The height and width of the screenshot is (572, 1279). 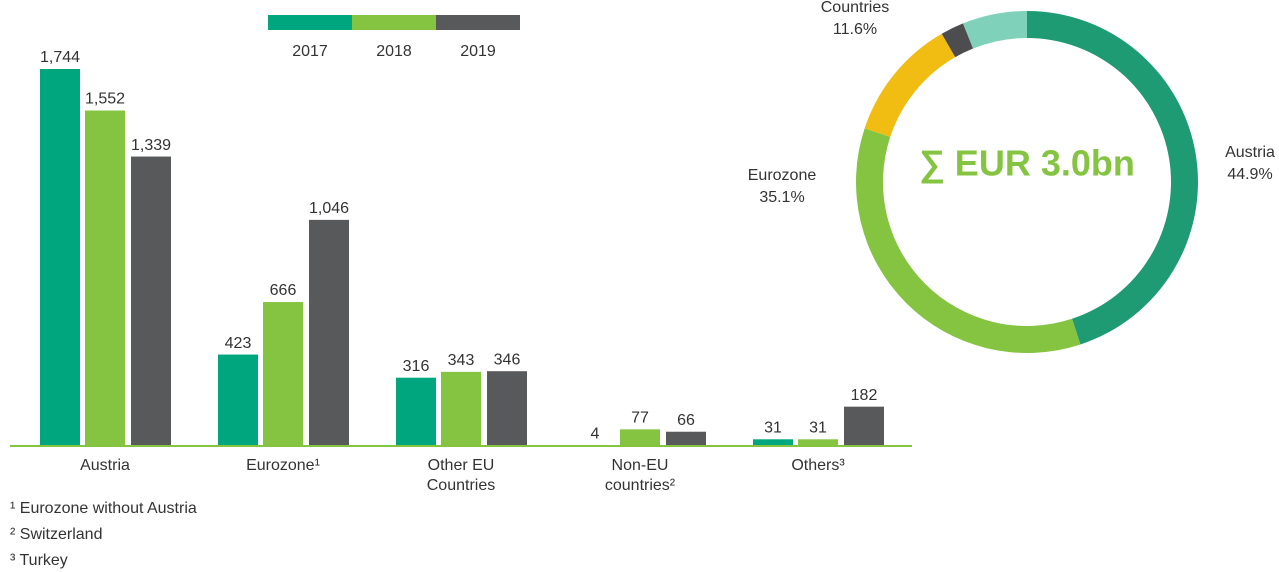 What do you see at coordinates (238, 343) in the screenshot?
I see `value-label: 423` at bounding box center [238, 343].